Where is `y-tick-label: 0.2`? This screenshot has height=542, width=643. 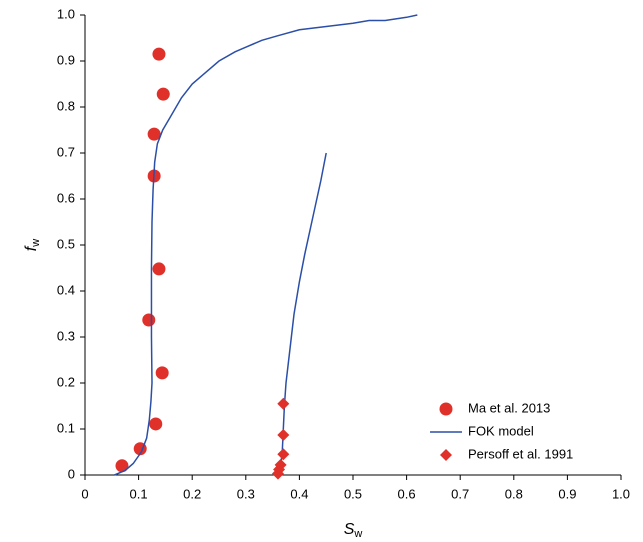 y-tick-label: 0.2 is located at coordinates (66, 381).